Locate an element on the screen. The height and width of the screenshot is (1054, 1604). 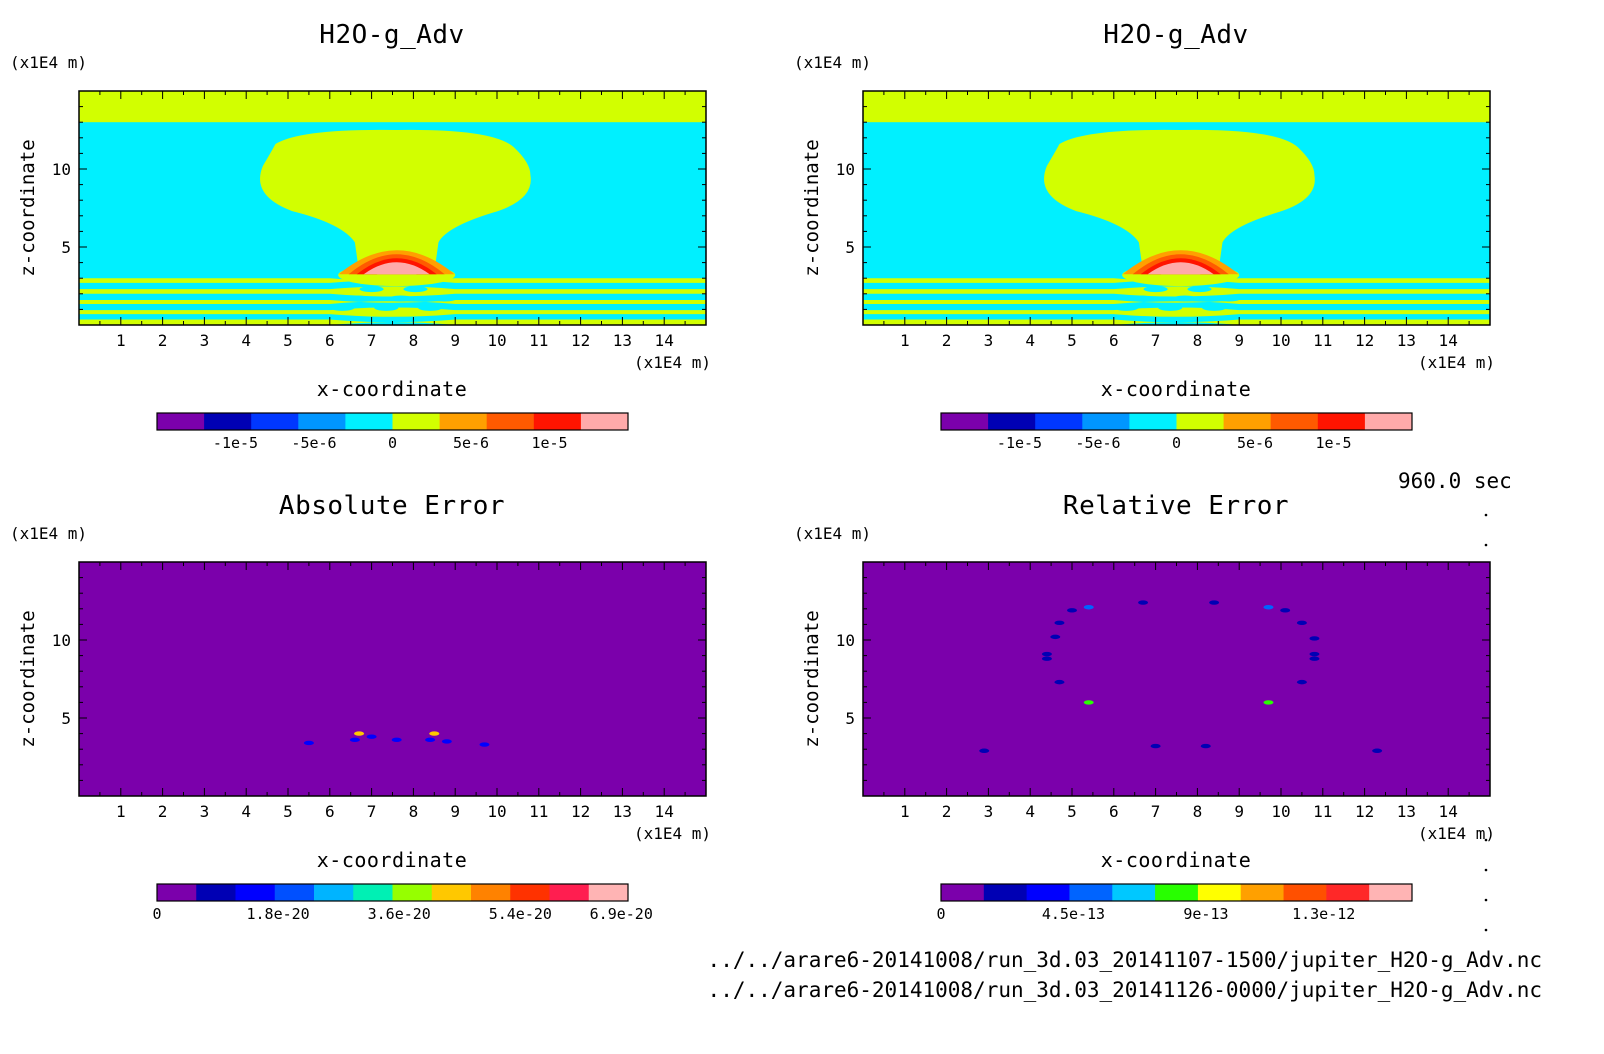
colorbar-tick-label: 1.8e-20 is located at coordinates (278, 914).